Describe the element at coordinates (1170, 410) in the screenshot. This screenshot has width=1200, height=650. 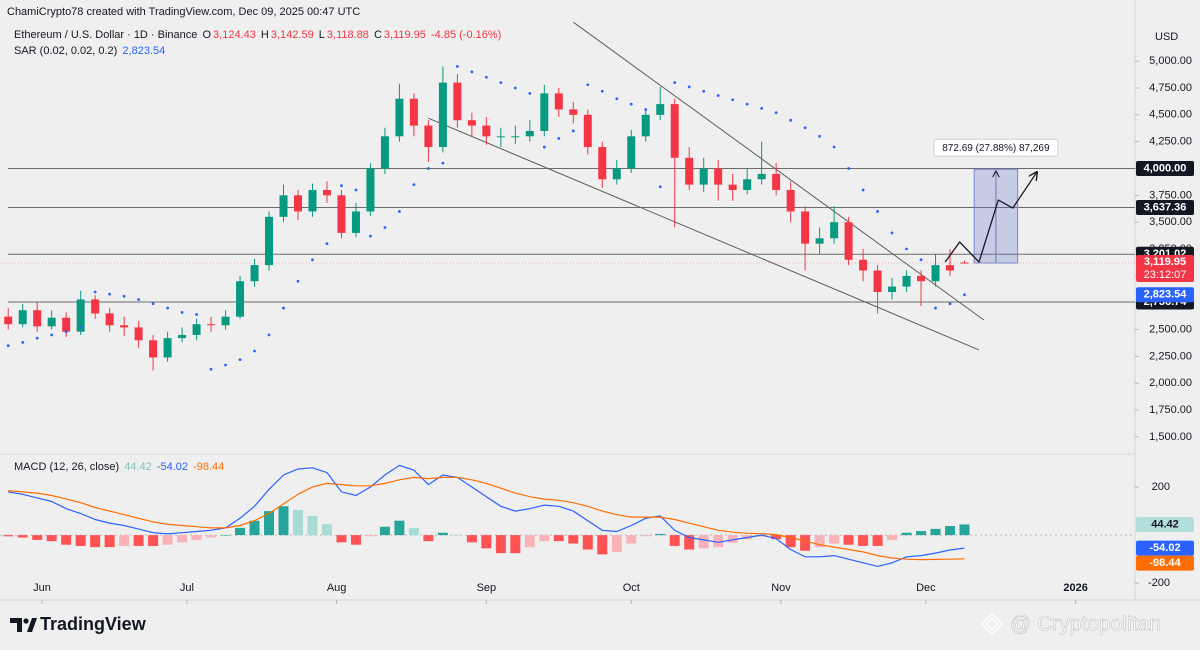
I see `y-tick-label: 1,750.00` at that location.